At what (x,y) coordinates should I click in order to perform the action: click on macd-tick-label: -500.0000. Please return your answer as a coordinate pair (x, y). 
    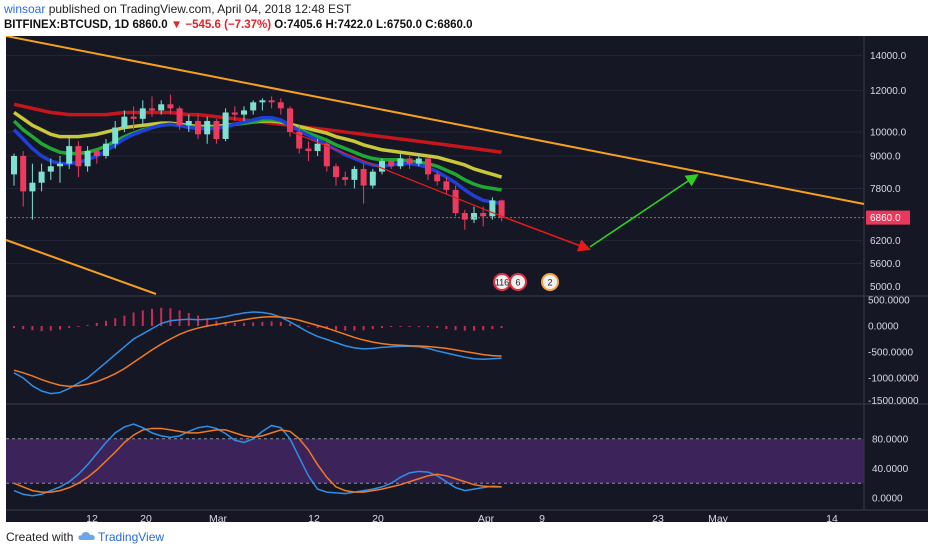
    Looking at the image, I should click on (890, 353).